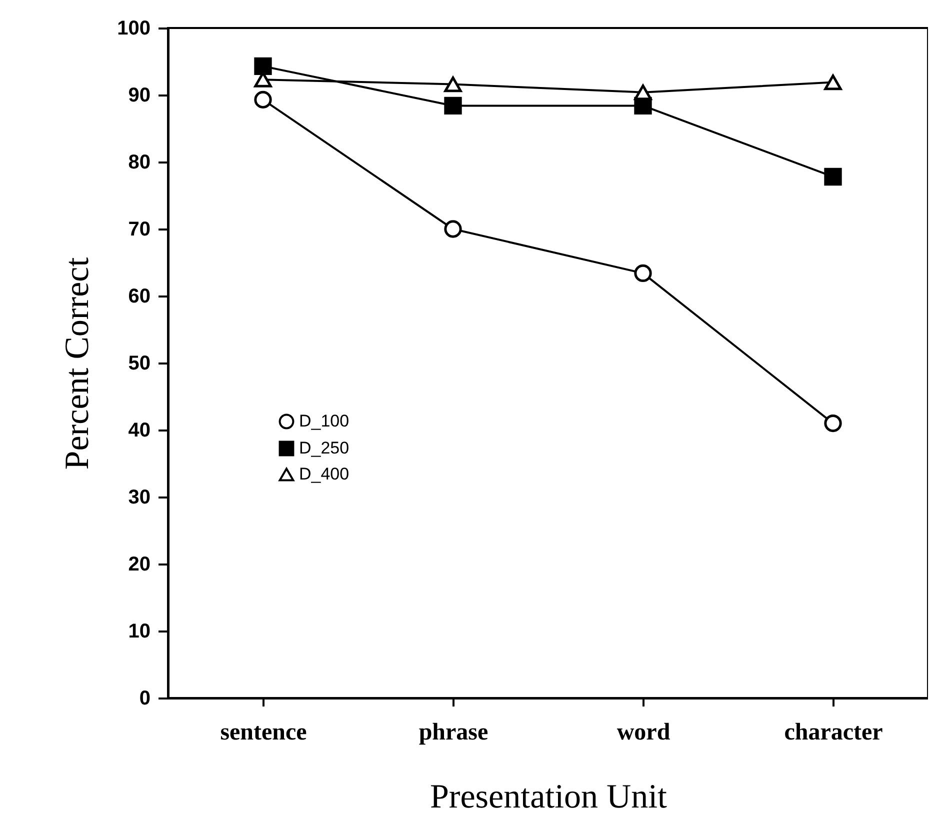 This screenshot has width=940, height=832. Describe the element at coordinates (453, 733) in the screenshot. I see `x-tick-label: phrase` at that location.